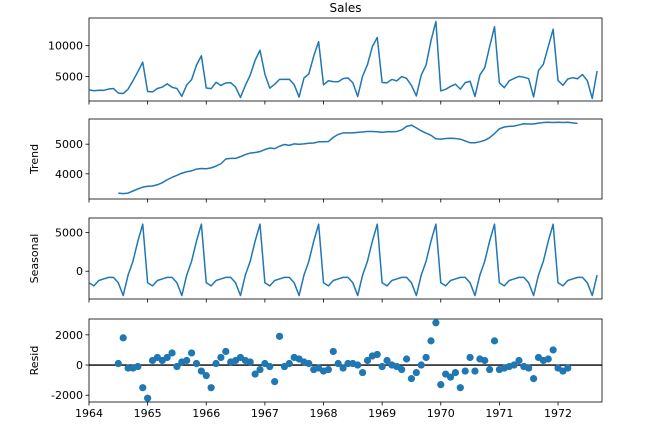  What do you see at coordinates (65, 46) in the screenshot?
I see `y-tick-label: 10000` at bounding box center [65, 46].